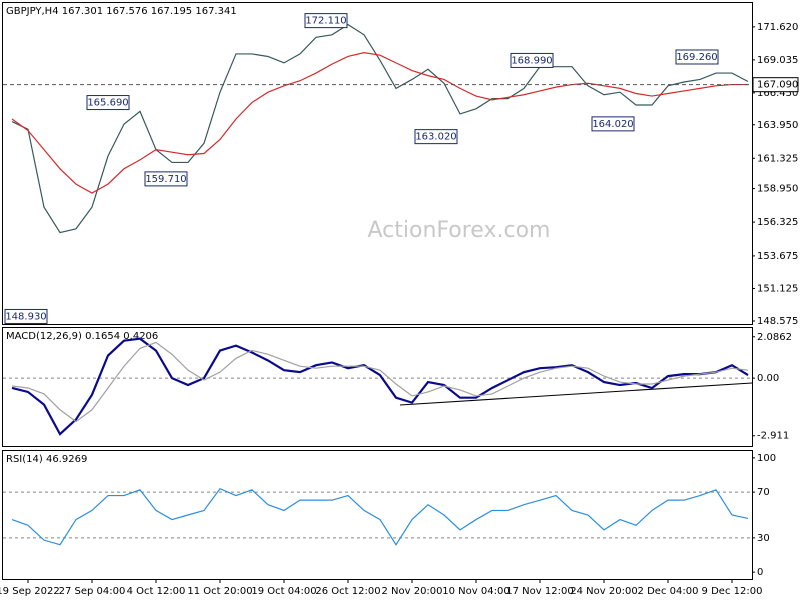 The image size is (800, 600). What do you see at coordinates (576, 394) in the screenshot?
I see `trend-line` at bounding box center [576, 394].